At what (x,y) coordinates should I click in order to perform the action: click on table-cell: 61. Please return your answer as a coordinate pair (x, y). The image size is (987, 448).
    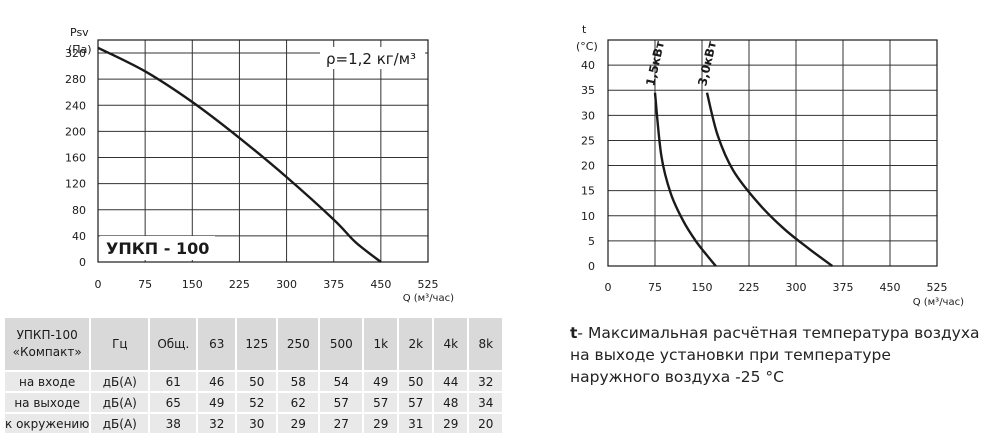
    Looking at the image, I should click on (173, 382).